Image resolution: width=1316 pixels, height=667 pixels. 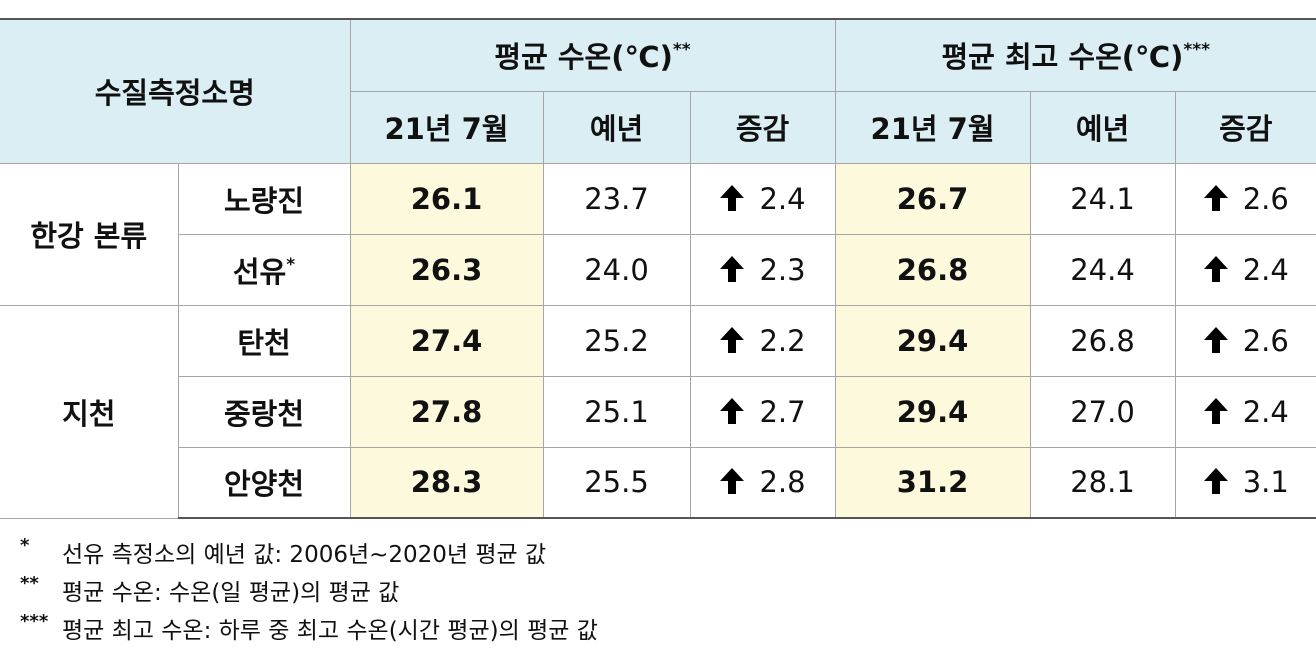 I want to click on value-cell: 23.7, so click(x=616, y=198).